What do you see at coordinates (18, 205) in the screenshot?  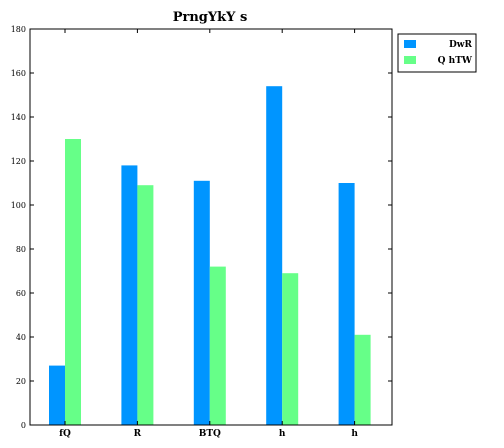 I see `y-tick-label: 100` at bounding box center [18, 205].